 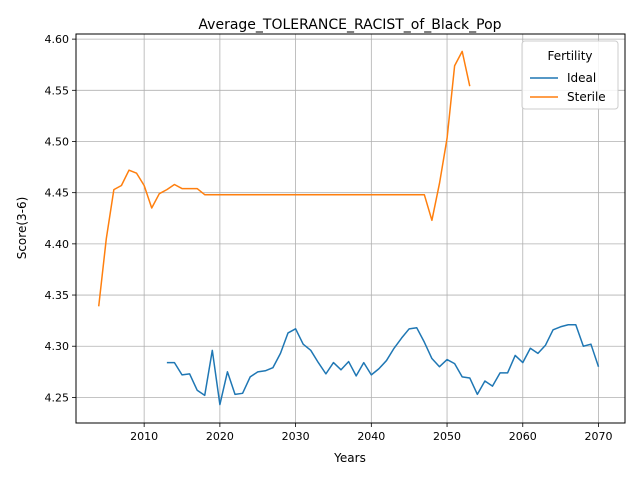 I want to click on y-tick-label: 4.35, so click(x=57, y=295).